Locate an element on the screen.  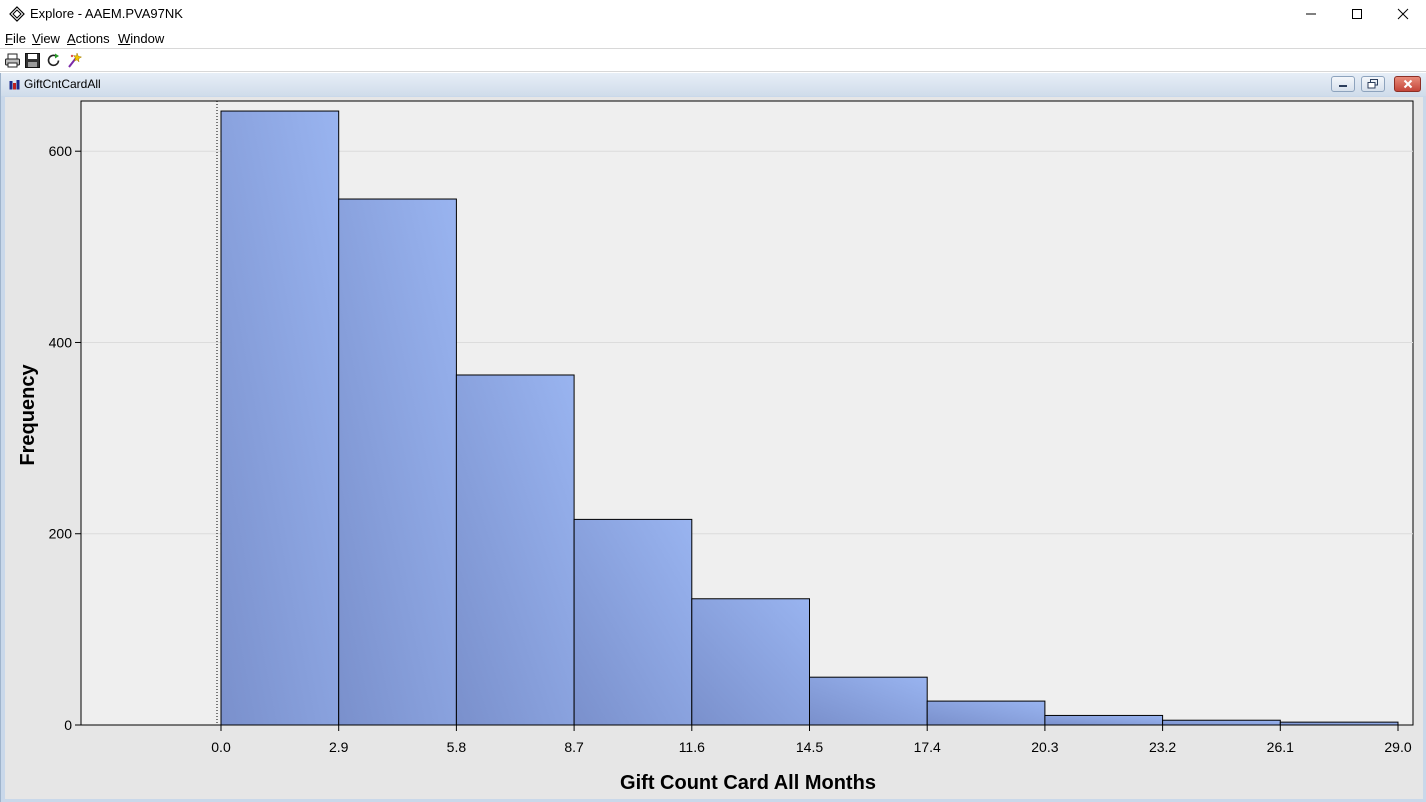
subwindow-title: GiftCntCardAll is located at coordinates (62, 84).